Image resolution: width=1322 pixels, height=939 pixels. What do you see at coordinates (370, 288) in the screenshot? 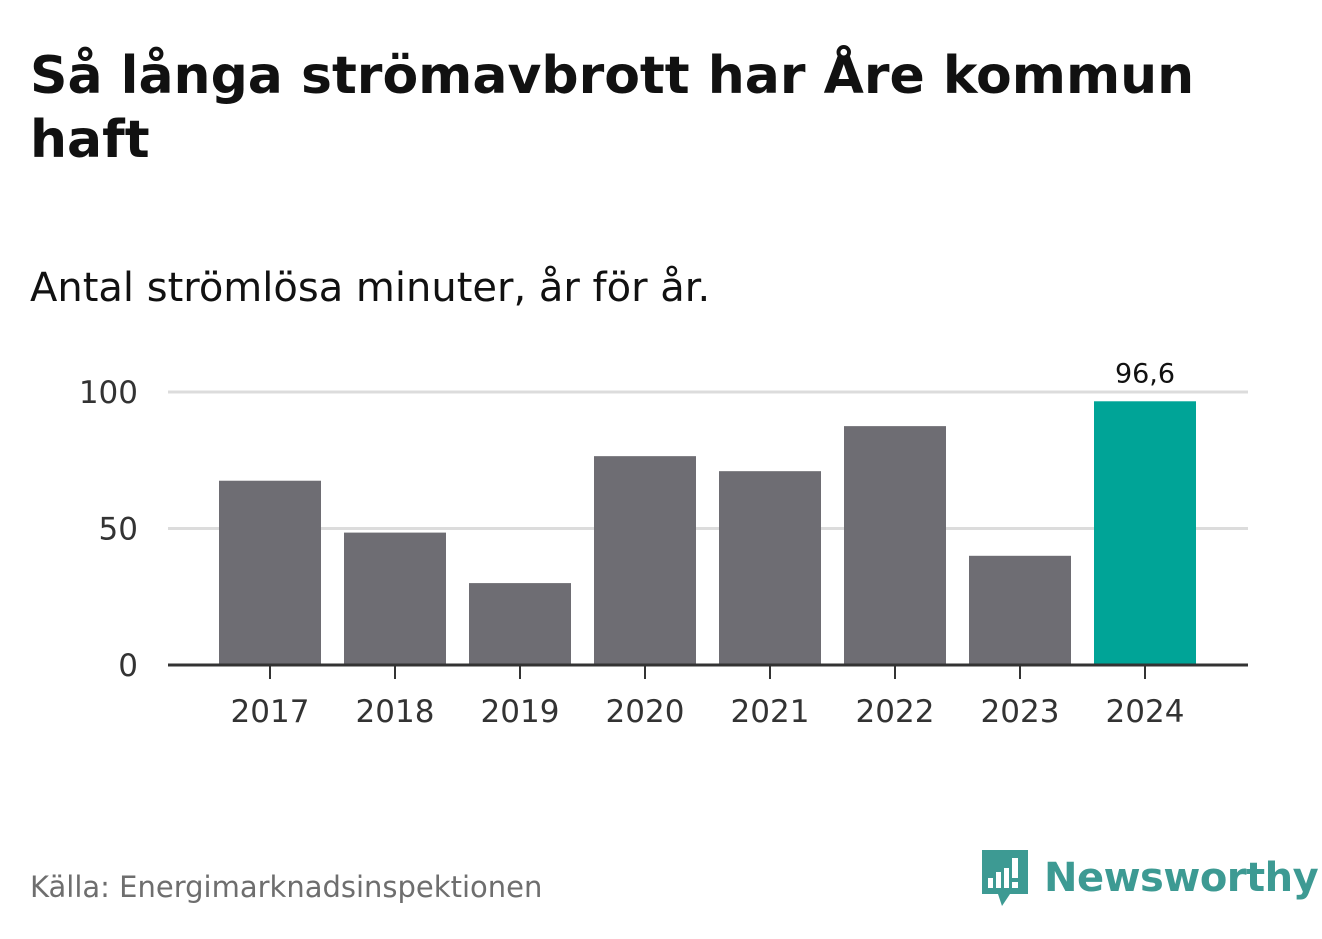
I see `chart-subtitle: Antal strömlösa minuter, år för år.` at bounding box center [370, 288].